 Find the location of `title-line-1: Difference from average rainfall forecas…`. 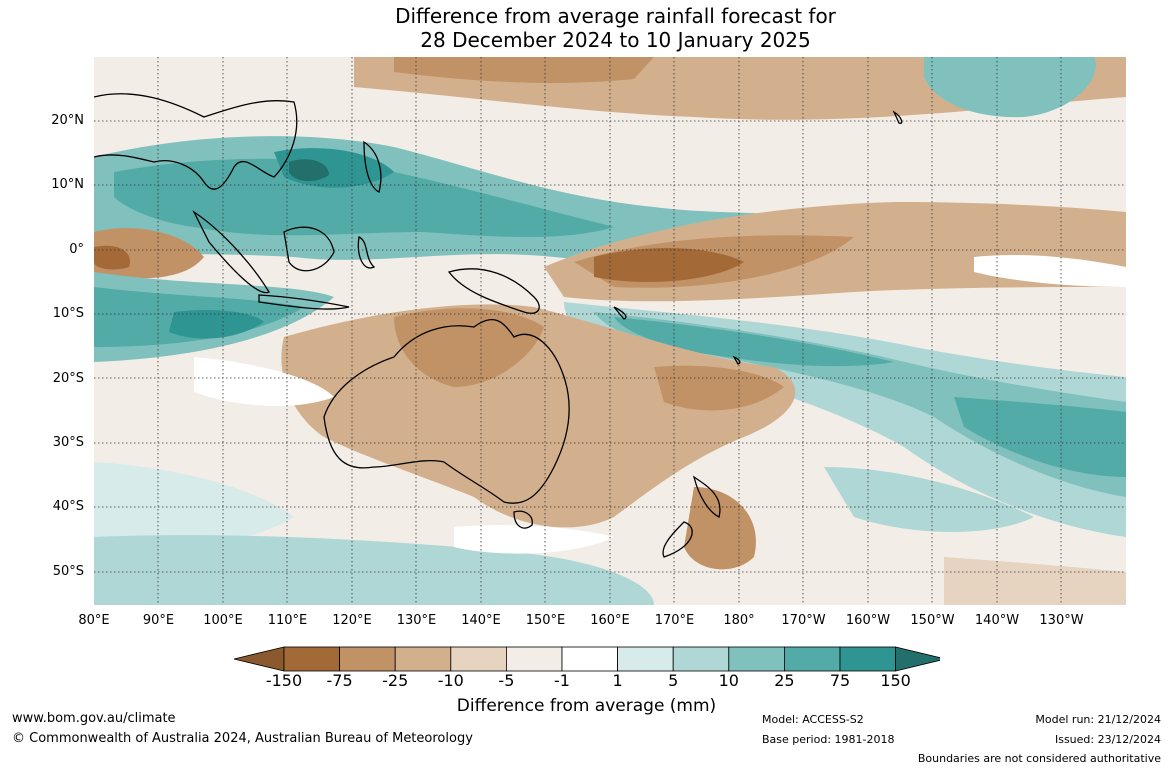

title-line-1: Difference from average rainfall forecas… is located at coordinates (615, 16).